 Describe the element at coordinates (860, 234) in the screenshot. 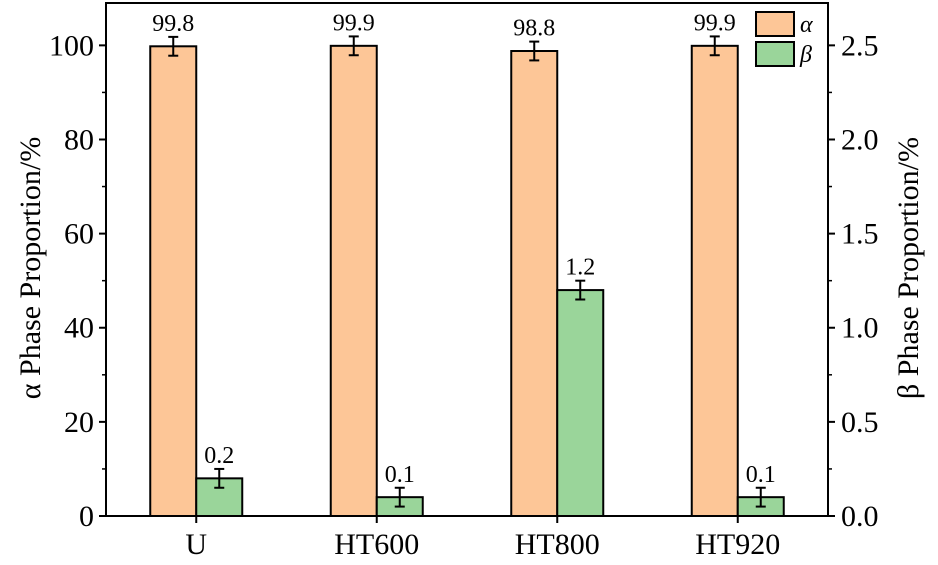

I see `y-tick-label-right: 1.5` at that location.